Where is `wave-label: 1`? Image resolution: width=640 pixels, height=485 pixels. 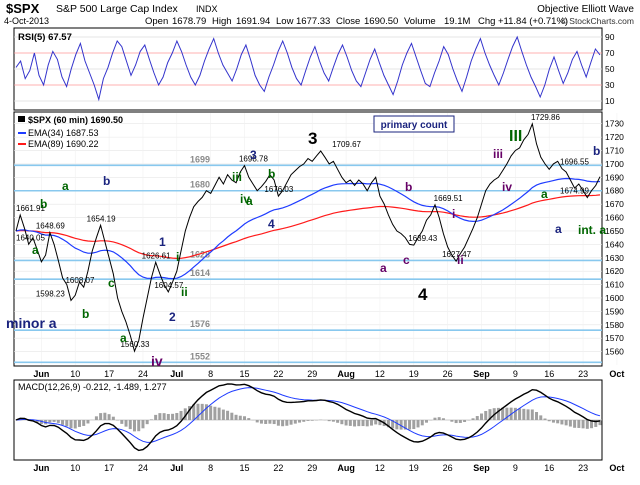 wave-label: 1 is located at coordinates (162, 242).